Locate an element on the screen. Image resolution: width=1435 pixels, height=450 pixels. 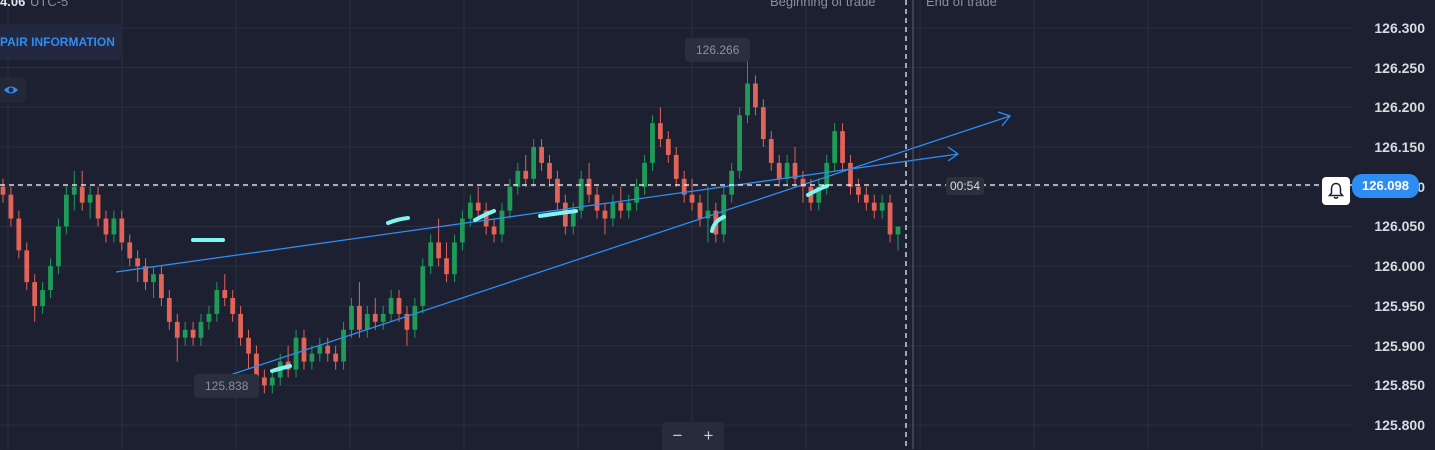
y-axis-tick-label: 125.800 is located at coordinates (1399, 425).